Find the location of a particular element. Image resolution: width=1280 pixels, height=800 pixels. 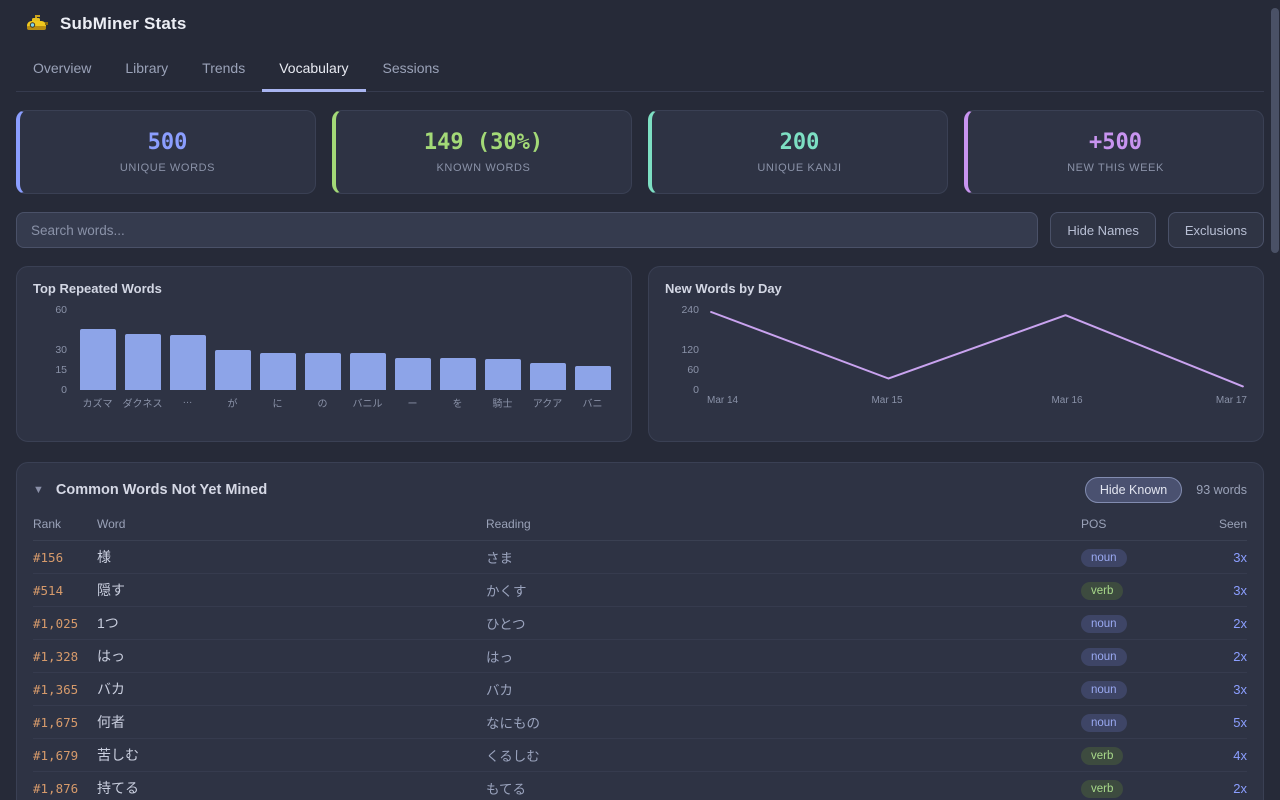

y-tick-label: 0 is located at coordinates (696, 390).